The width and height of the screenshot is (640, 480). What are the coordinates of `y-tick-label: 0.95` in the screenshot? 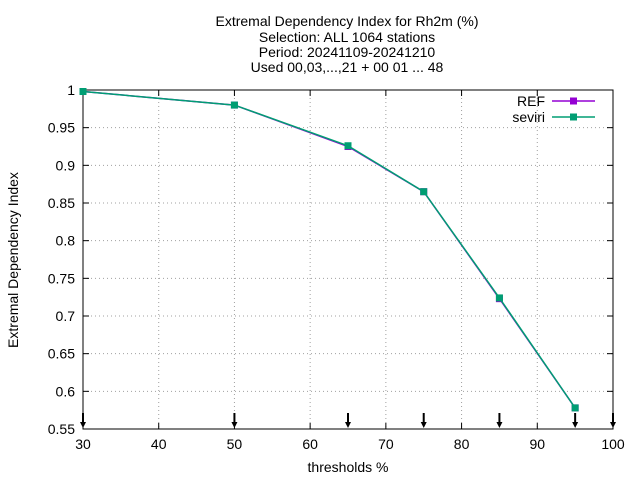 It's located at (61, 128).